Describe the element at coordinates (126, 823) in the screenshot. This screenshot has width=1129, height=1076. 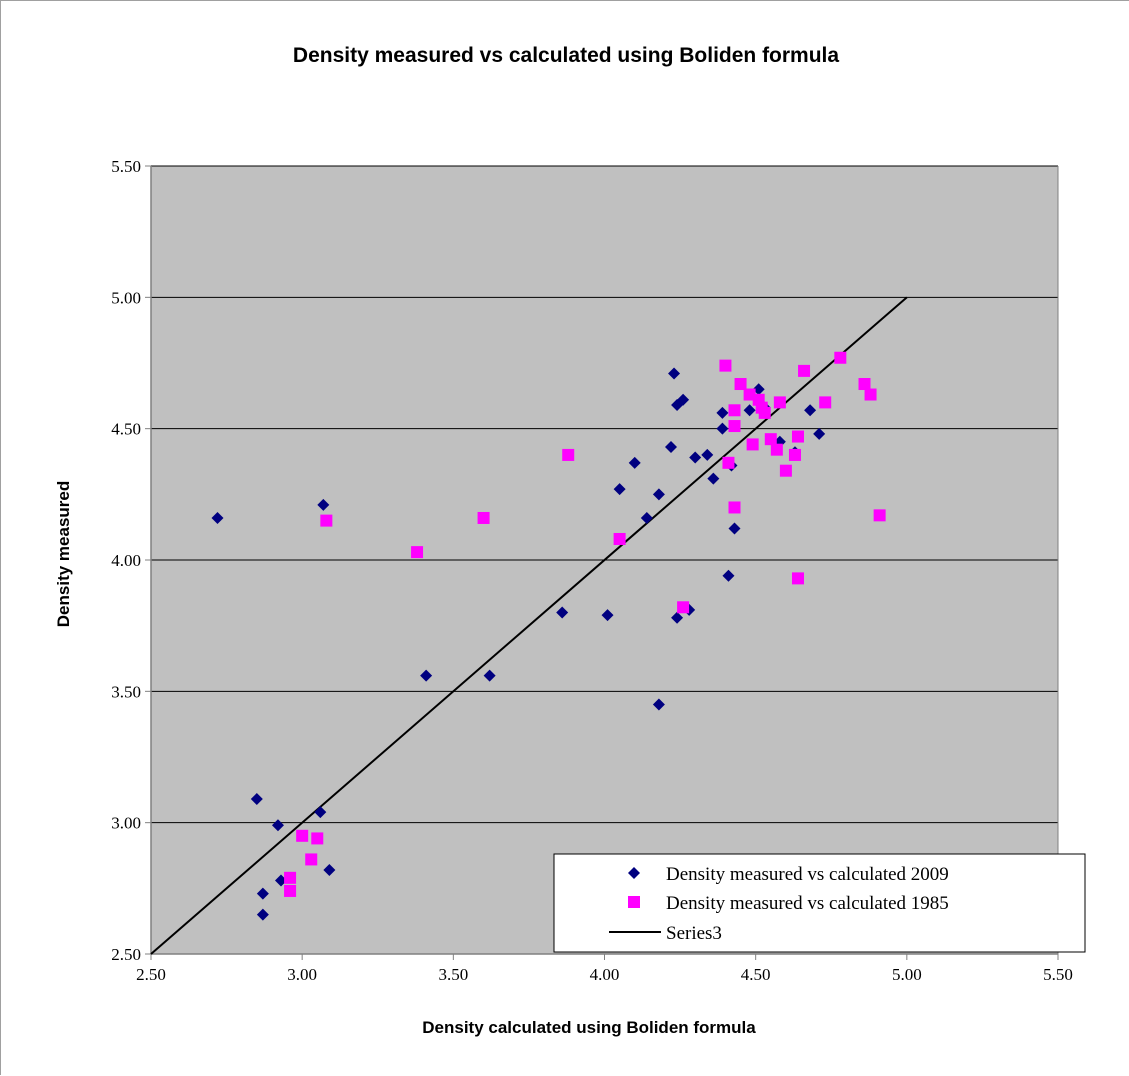
I see `y-tick-label-1: 3.00` at that location.